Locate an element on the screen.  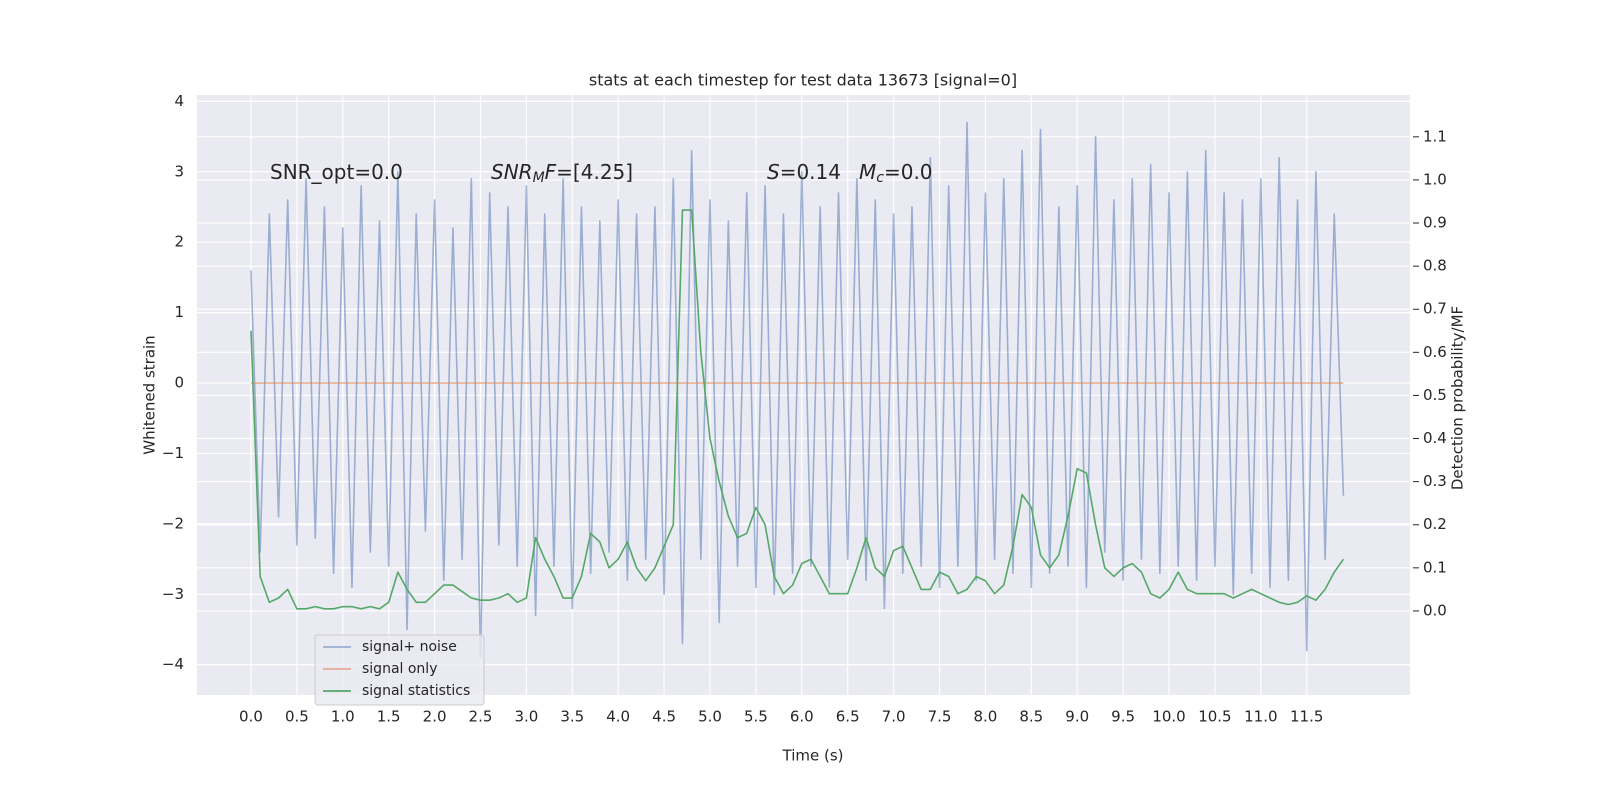
x-tick-label: 4.0 is located at coordinates (618, 717).